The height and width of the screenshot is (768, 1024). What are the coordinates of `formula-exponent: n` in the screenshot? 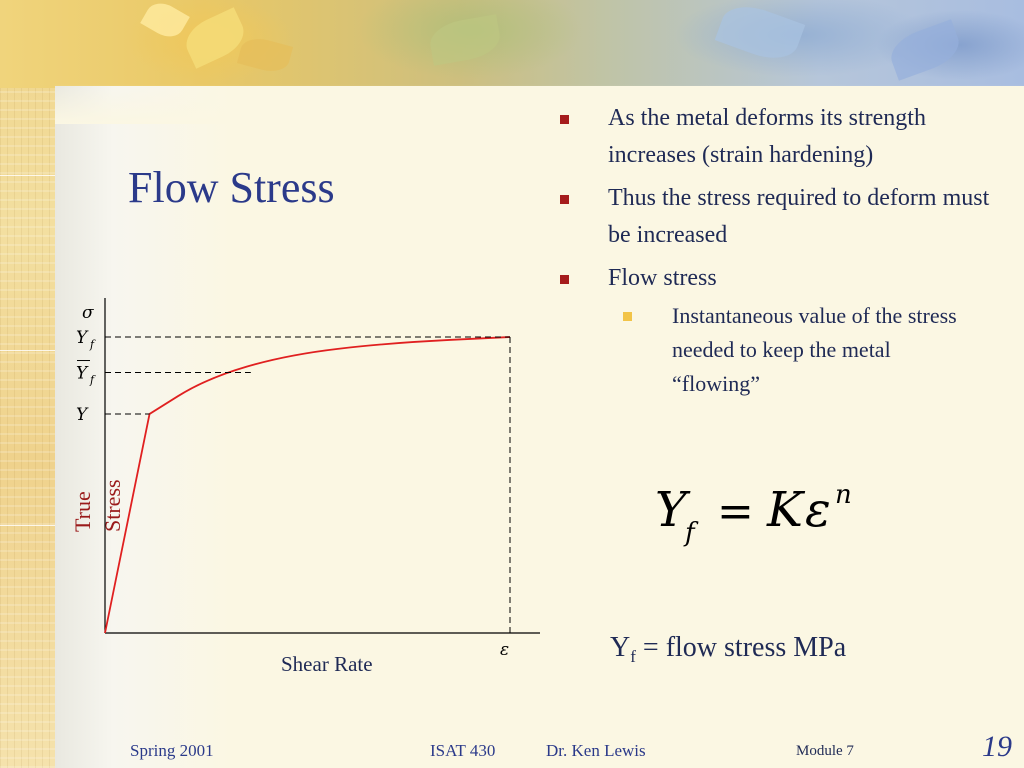 It's located at (843, 495).